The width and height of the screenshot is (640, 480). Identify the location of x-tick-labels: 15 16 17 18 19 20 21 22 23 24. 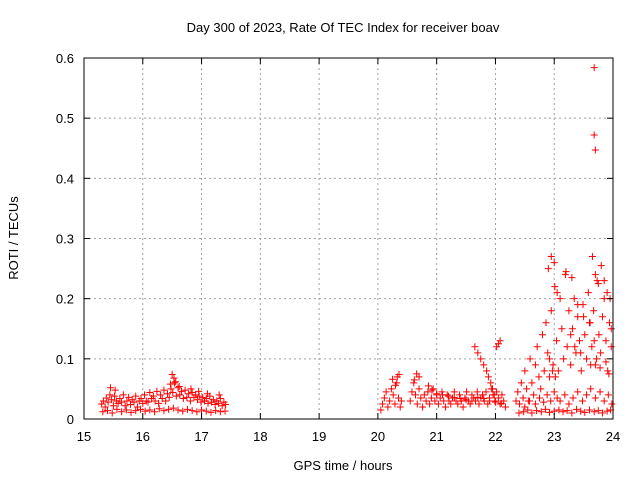
(348, 436).